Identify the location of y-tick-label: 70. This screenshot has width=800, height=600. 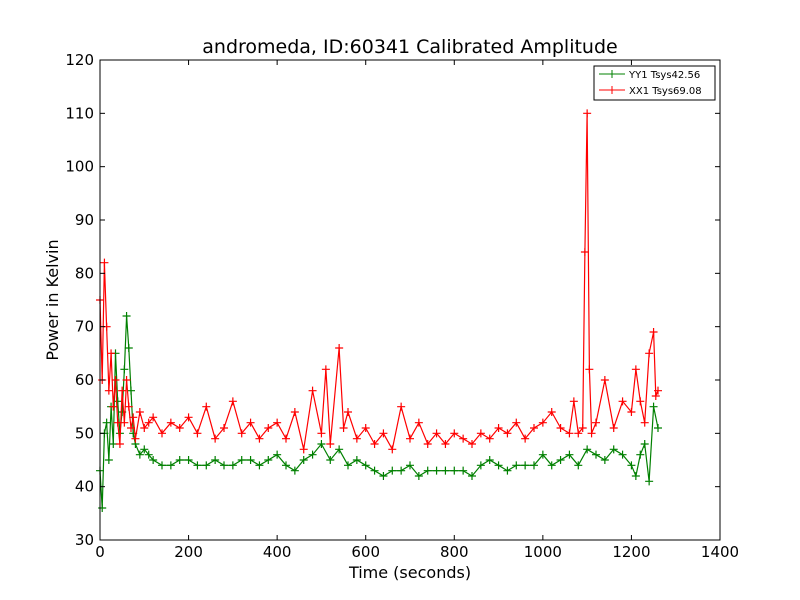
(84, 327).